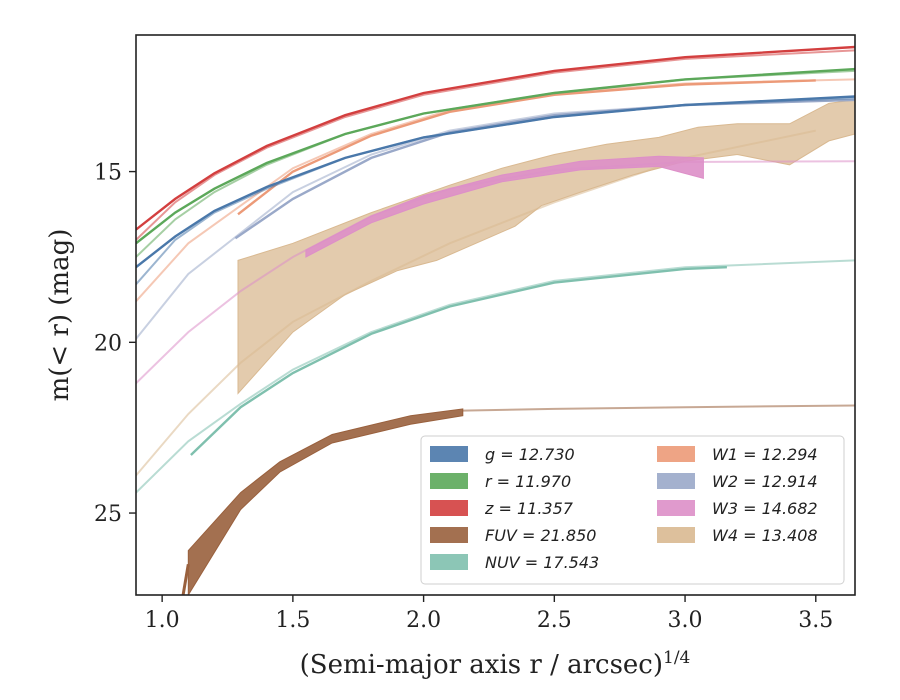 This screenshot has width=900, height=700. What do you see at coordinates (108, 514) in the screenshot?
I see `y-tick-label: 25` at bounding box center [108, 514].